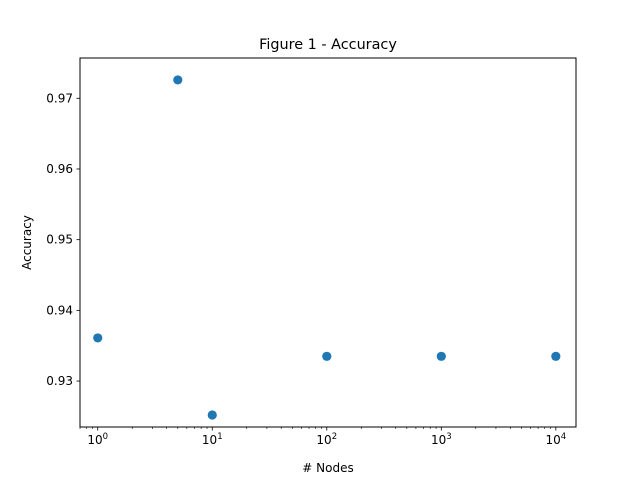  What do you see at coordinates (328, 45) in the screenshot?
I see `chart-title: Figure 1 - Accuracy` at bounding box center [328, 45].